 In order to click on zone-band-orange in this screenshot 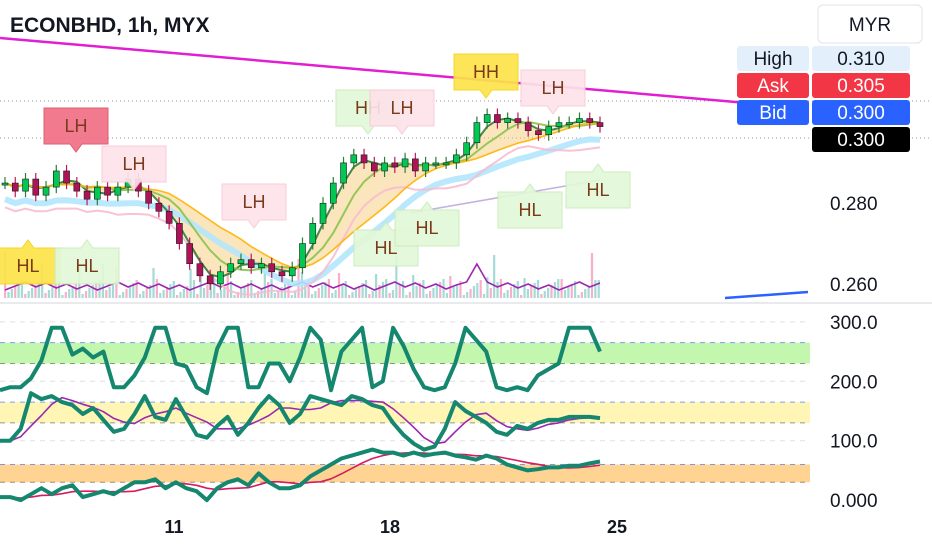, I will do `click(405, 473)`.